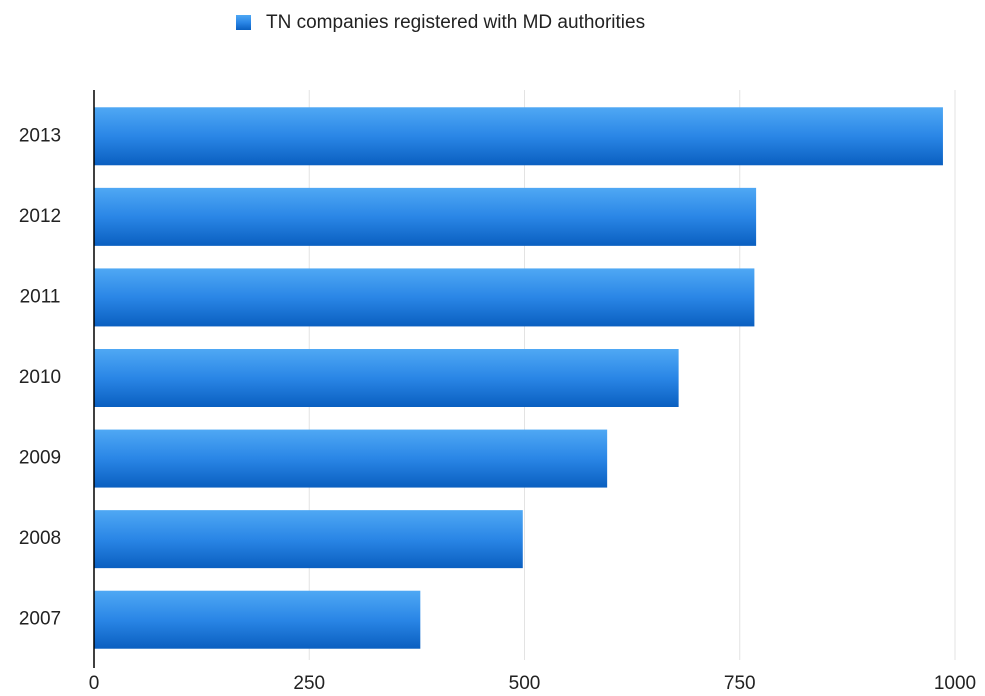 Image resolution: width=985 pixels, height=696 pixels. I want to click on y-tick-label: 2007, so click(40, 619).